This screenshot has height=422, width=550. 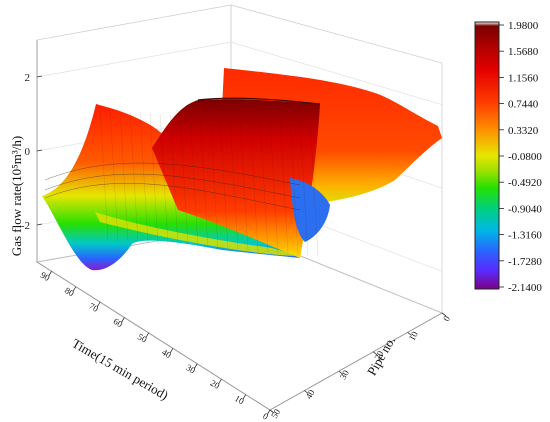 I want to click on x-tick-label: 10, so click(x=239, y=399).